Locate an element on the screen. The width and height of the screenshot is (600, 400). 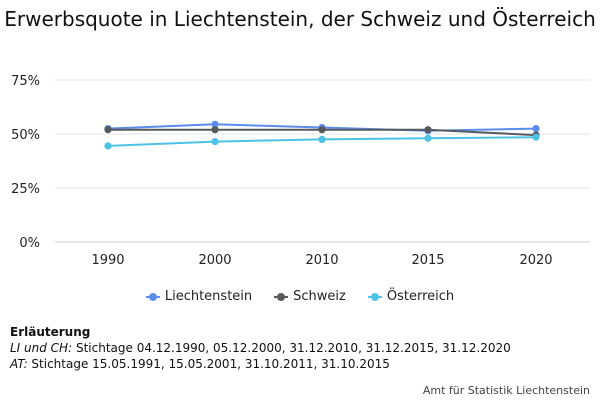
legend-item-liechtenstein: Liechtenstein is located at coordinates (199, 296).